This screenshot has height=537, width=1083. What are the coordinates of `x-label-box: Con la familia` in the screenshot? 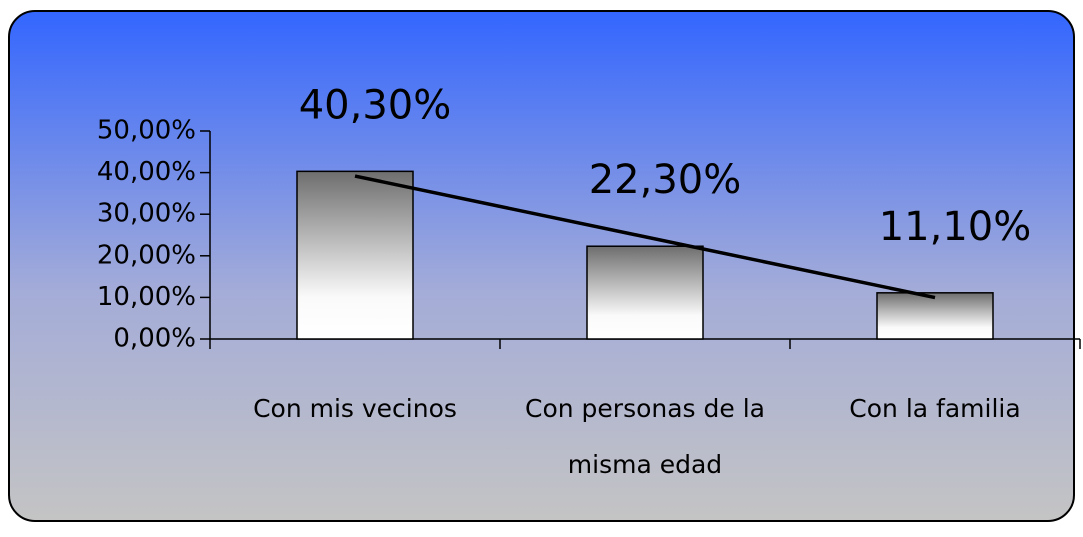 It's located at (935, 408).